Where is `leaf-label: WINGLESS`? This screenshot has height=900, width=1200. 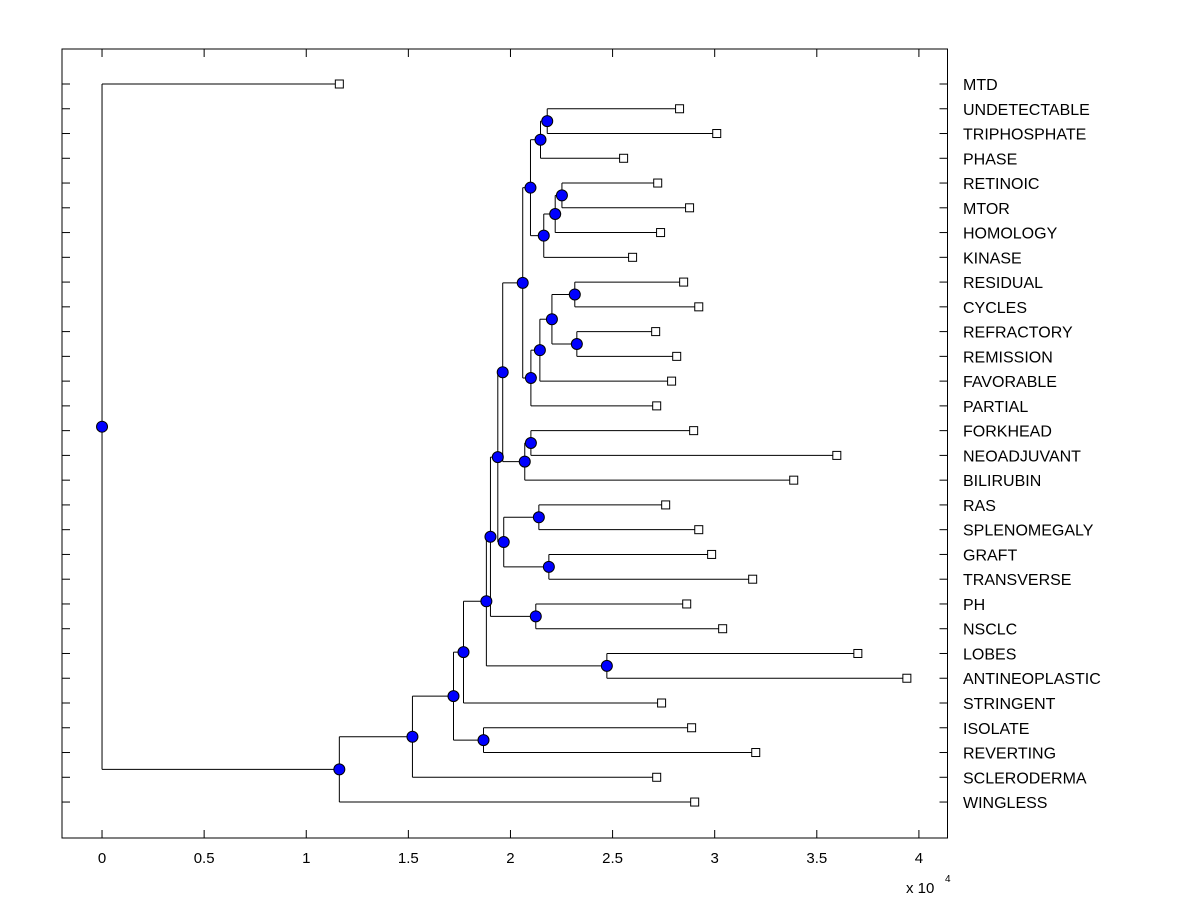 leaf-label: WINGLESS is located at coordinates (1005, 803).